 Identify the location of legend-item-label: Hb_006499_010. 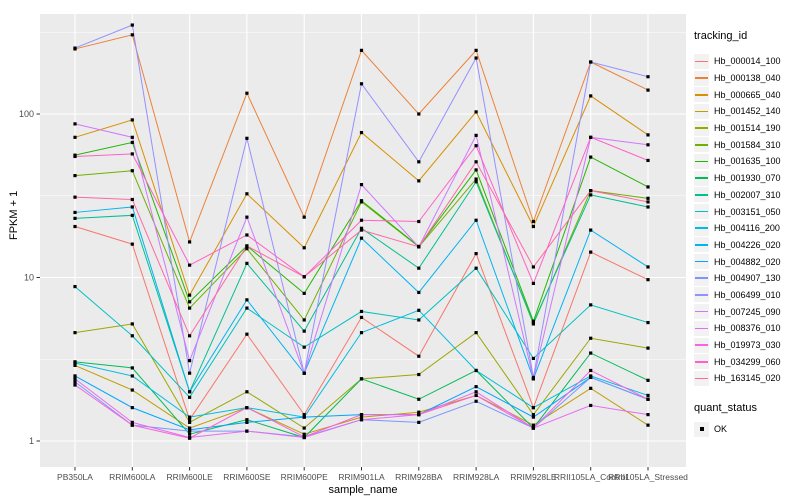
(747, 294).